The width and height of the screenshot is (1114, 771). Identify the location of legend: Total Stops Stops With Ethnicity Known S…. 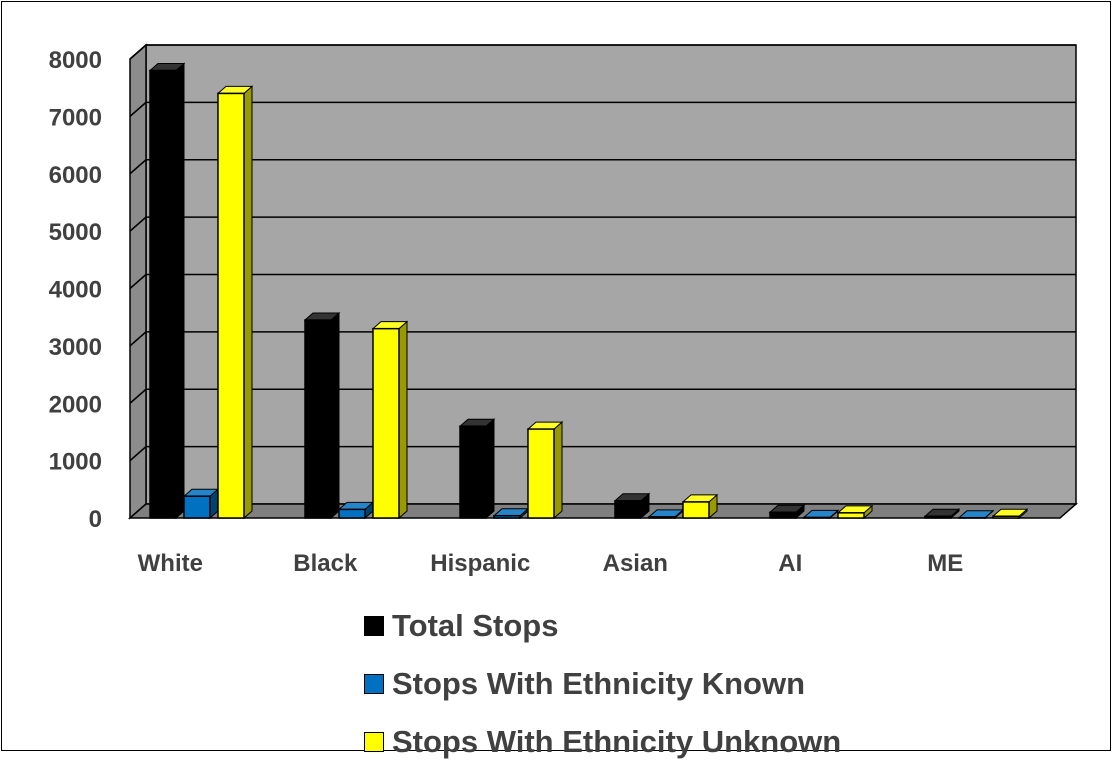
(602, 684).